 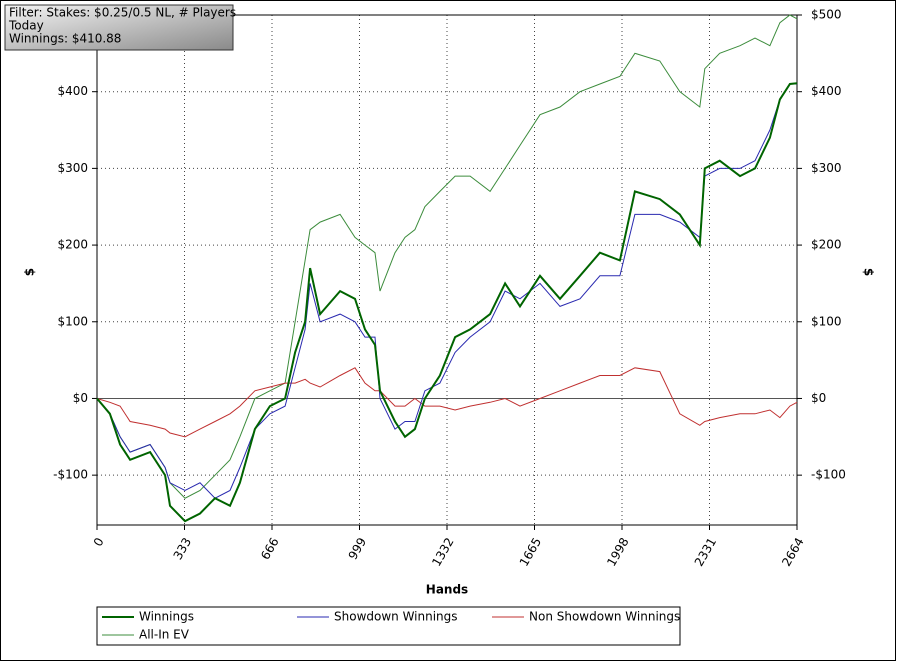 What do you see at coordinates (72, 168) in the screenshot?
I see `y-tick-label: $300` at bounding box center [72, 168].